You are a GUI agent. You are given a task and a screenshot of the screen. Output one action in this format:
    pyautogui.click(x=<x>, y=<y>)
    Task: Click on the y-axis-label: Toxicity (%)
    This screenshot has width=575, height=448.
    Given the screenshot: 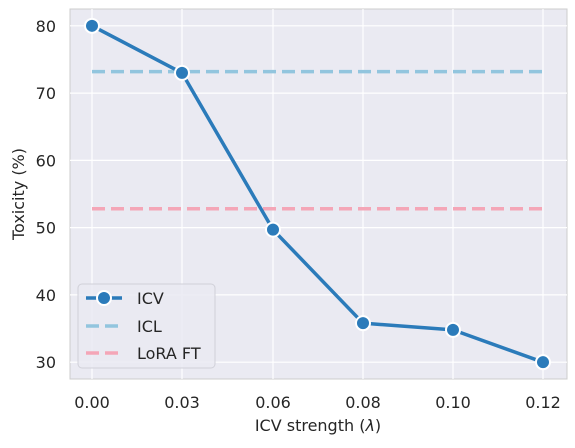 What is the action you would take?
    pyautogui.click(x=18, y=194)
    